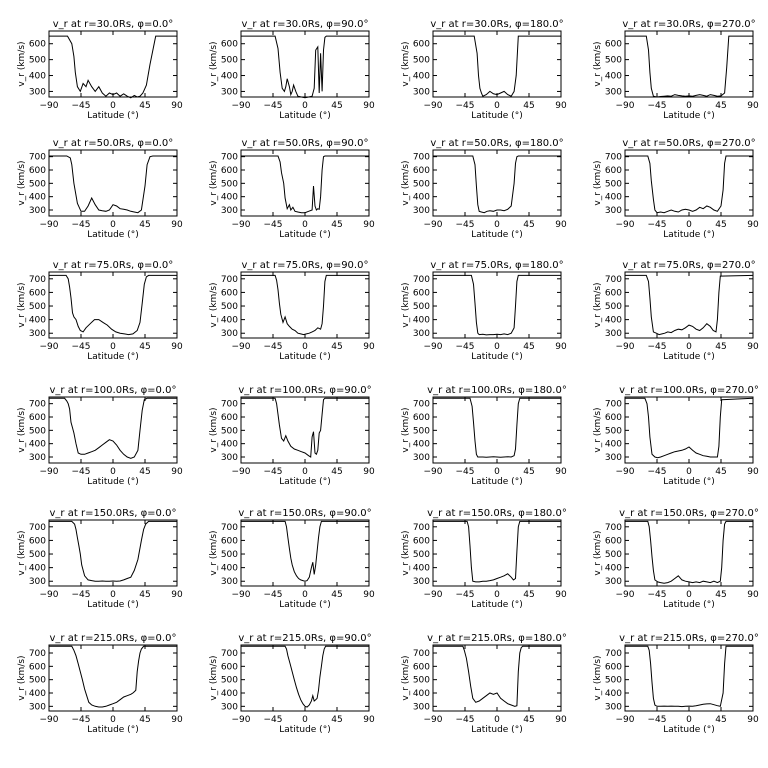 This screenshot has width=768, height=768. I want to click on panel-title: v_r at r=215.0Rs, φ=0.0°, so click(113, 638).